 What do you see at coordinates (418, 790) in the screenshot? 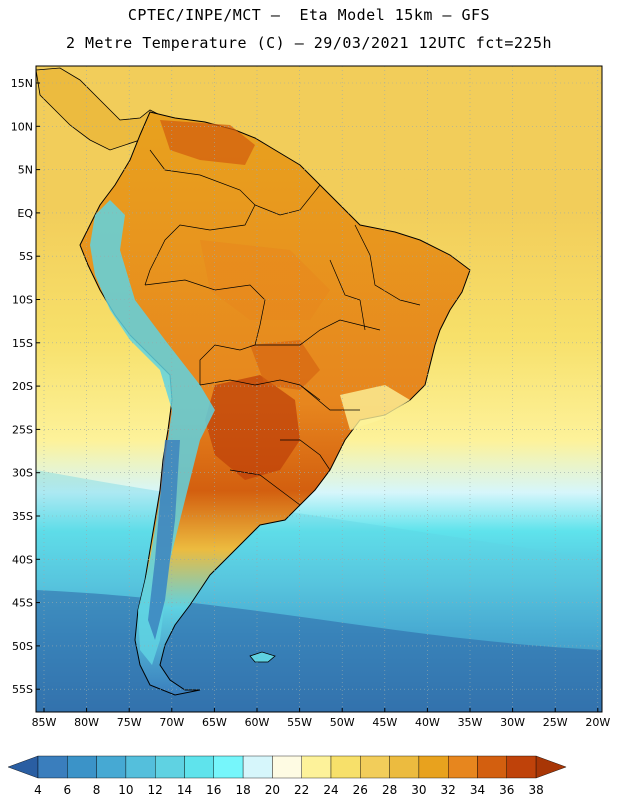
I see `colorbar-label: 30` at bounding box center [418, 790].